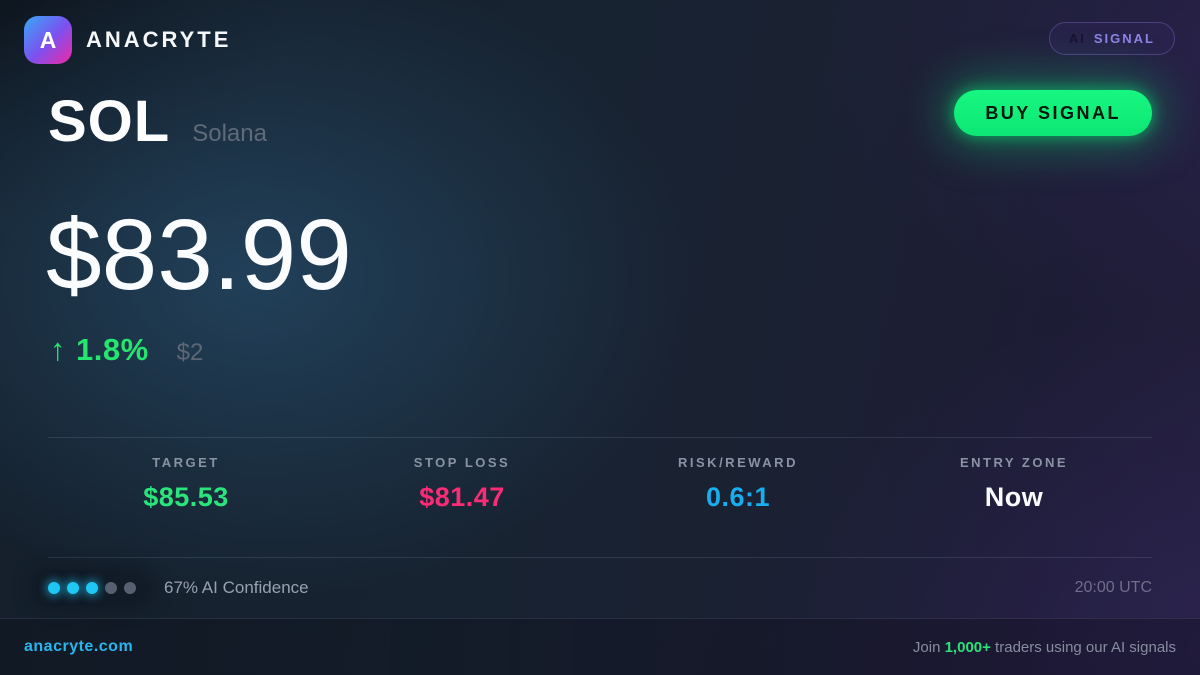 This screenshot has height=675, width=1200. I want to click on stat-risk-reward: RISK/REWARD 0.6:1, so click(738, 484).